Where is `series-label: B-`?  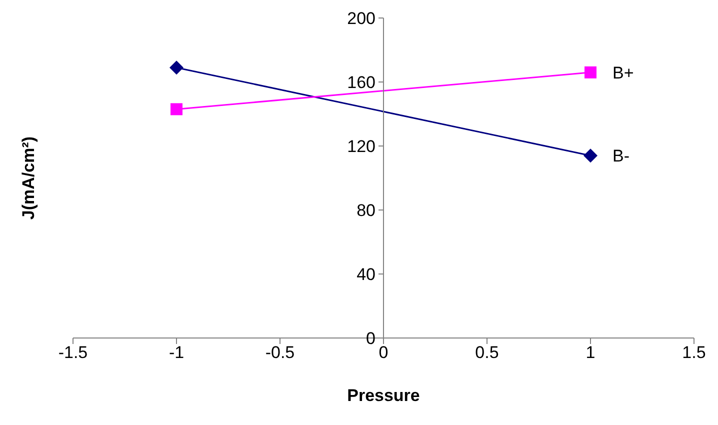
series-label: B- is located at coordinates (621, 156).